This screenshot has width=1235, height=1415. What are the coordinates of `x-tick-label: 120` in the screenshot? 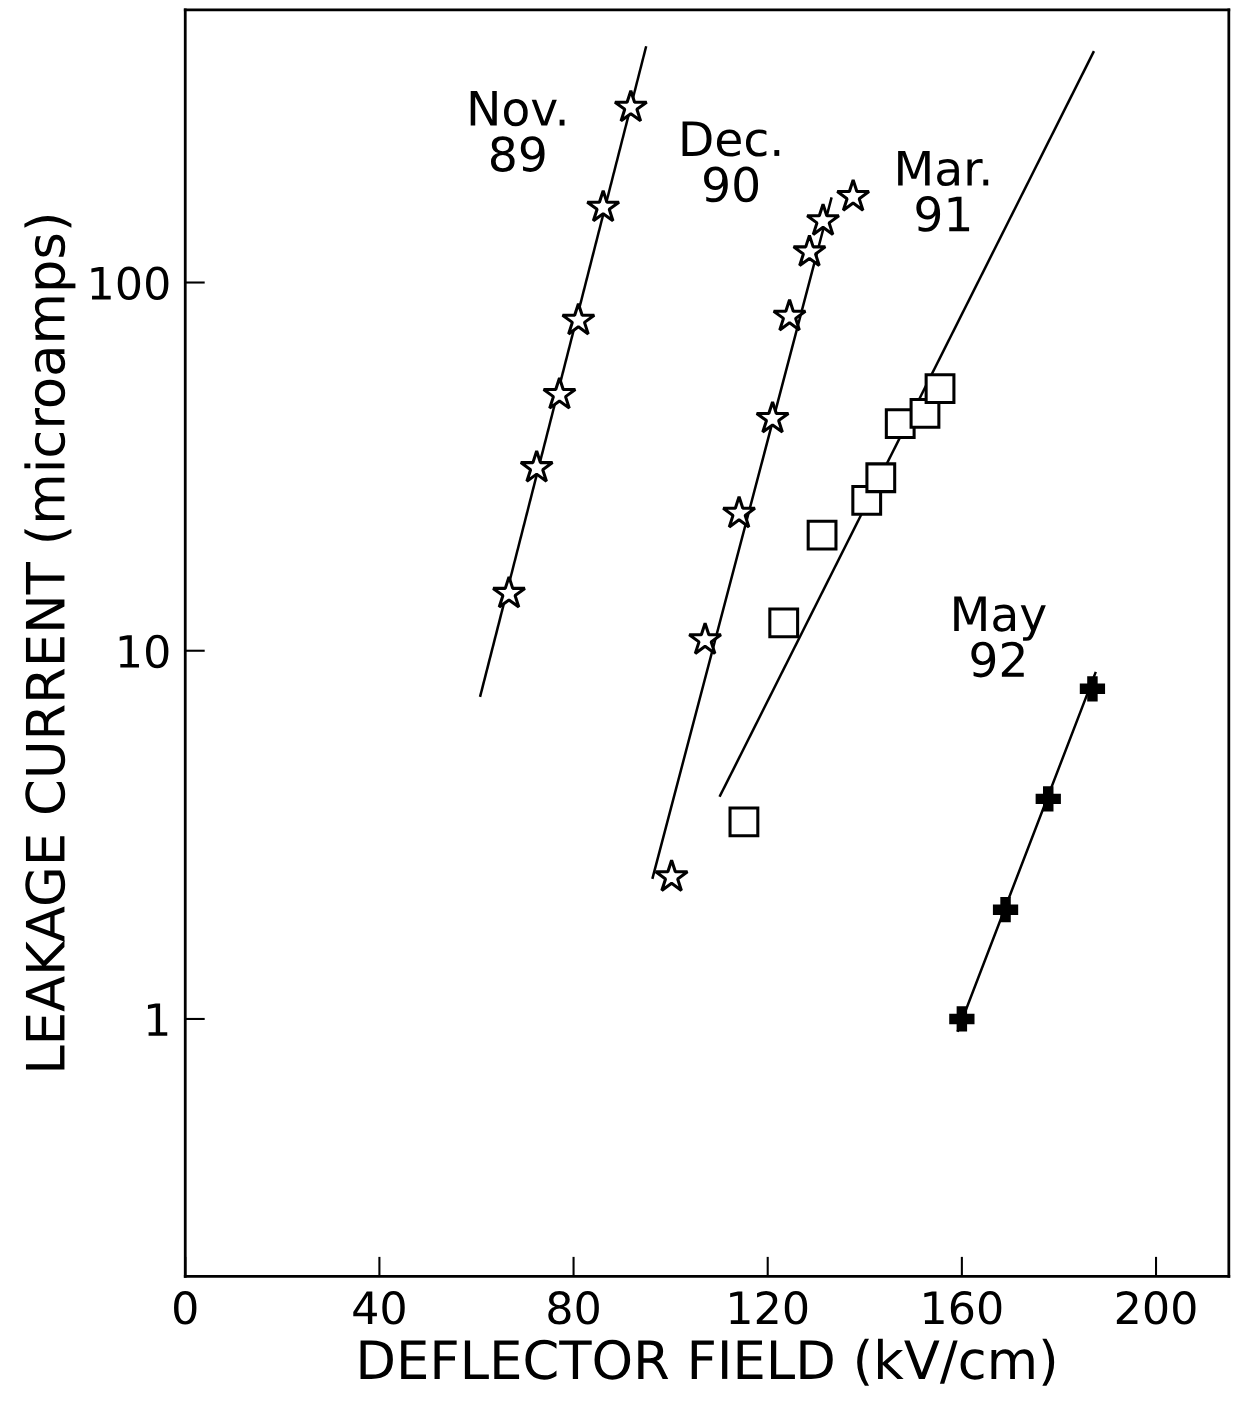 It's located at (769, 1308).